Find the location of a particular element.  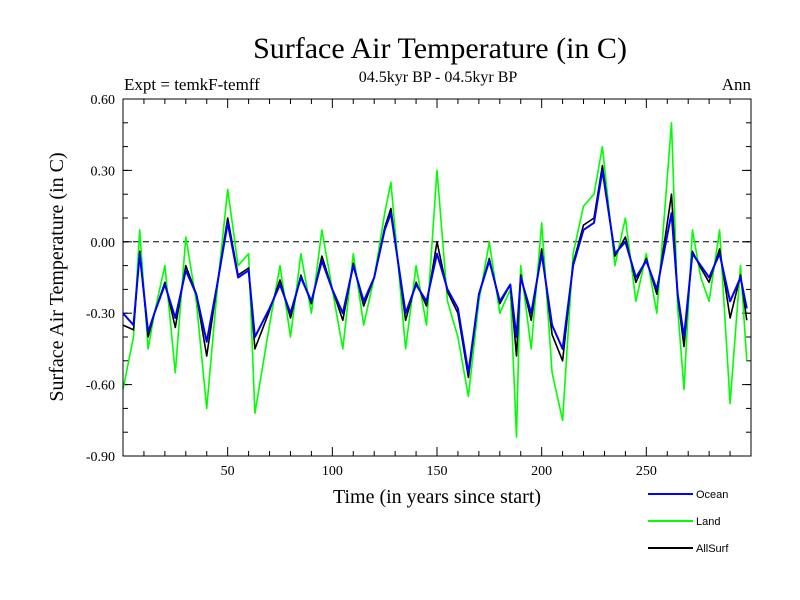

expt-label: Expt = temkF-temff is located at coordinates (192, 84).